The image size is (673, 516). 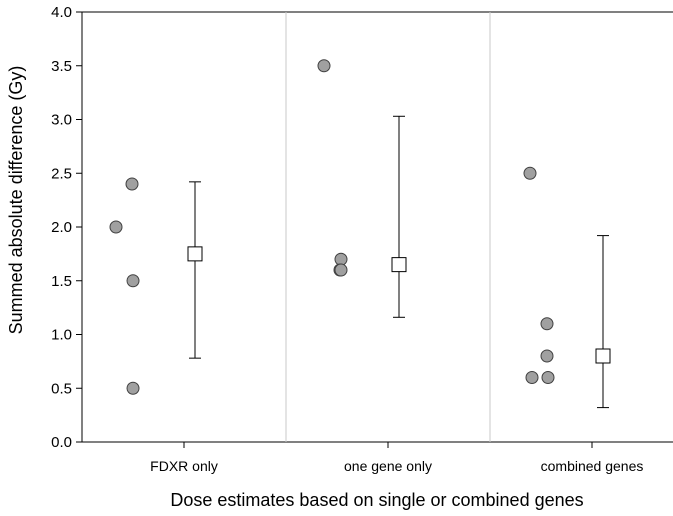 I want to click on y-tick-label: 1.5, so click(x=61, y=281).